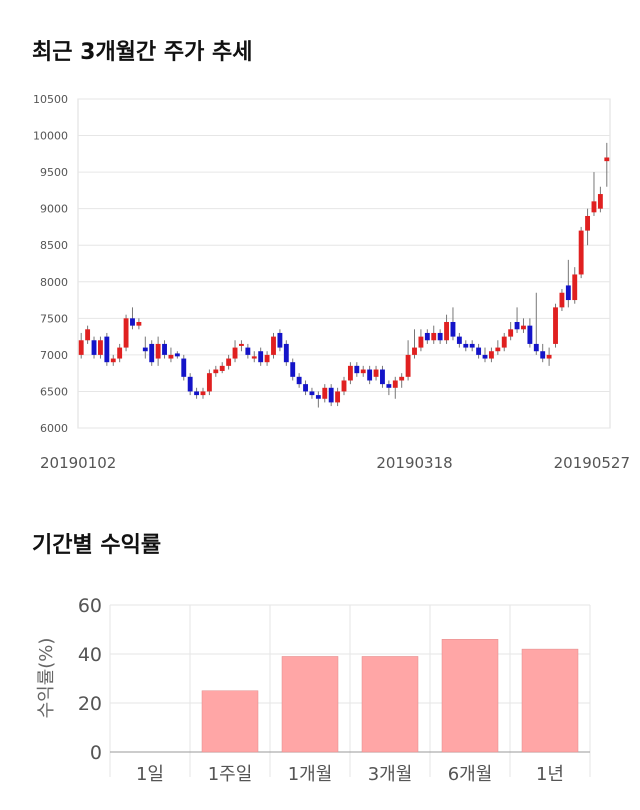 This screenshot has height=810, width=640. What do you see at coordinates (350, 774) in the screenshot?
I see `return-chart-x-ticks: 1일 1주일 1개월 3개월 6개월 1년` at bounding box center [350, 774].